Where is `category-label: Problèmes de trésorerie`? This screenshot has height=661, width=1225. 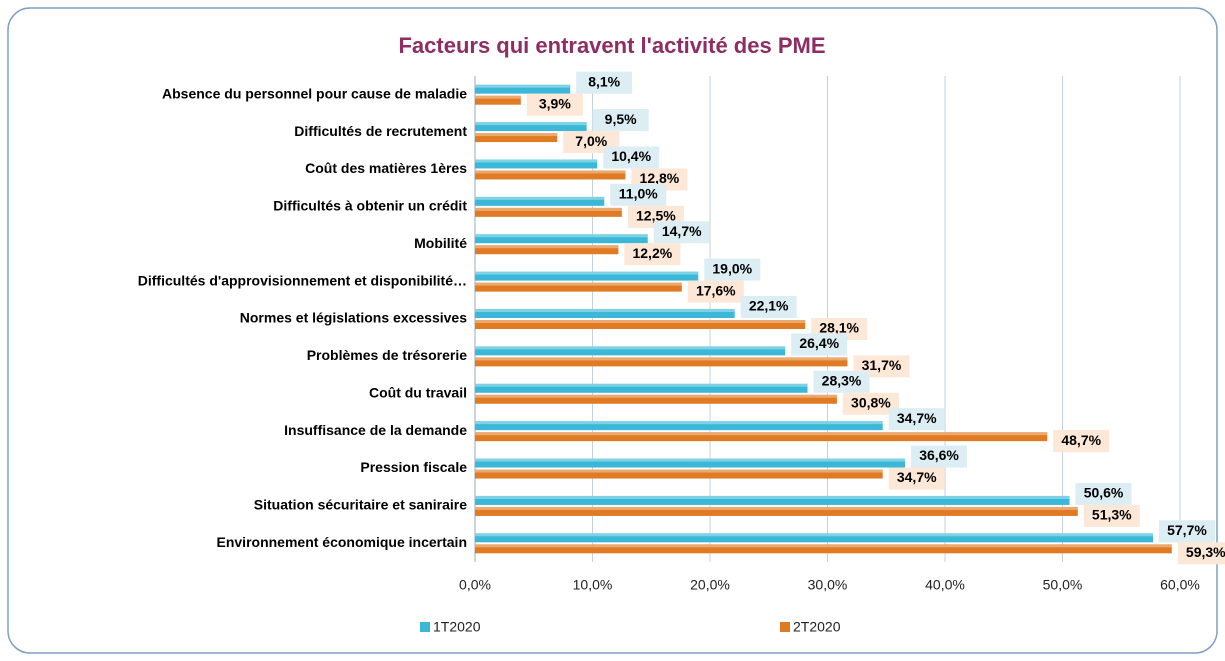
category-label: Problèmes de trésorerie is located at coordinates (387, 355).